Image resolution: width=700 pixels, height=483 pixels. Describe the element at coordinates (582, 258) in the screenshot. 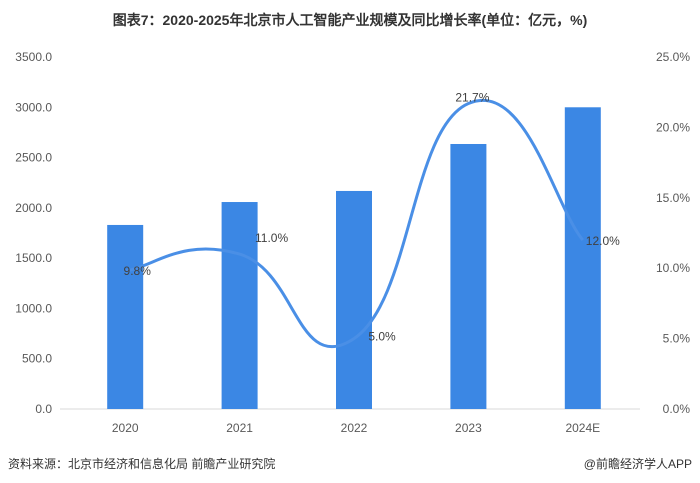

I see `bar-2024E` at that location.